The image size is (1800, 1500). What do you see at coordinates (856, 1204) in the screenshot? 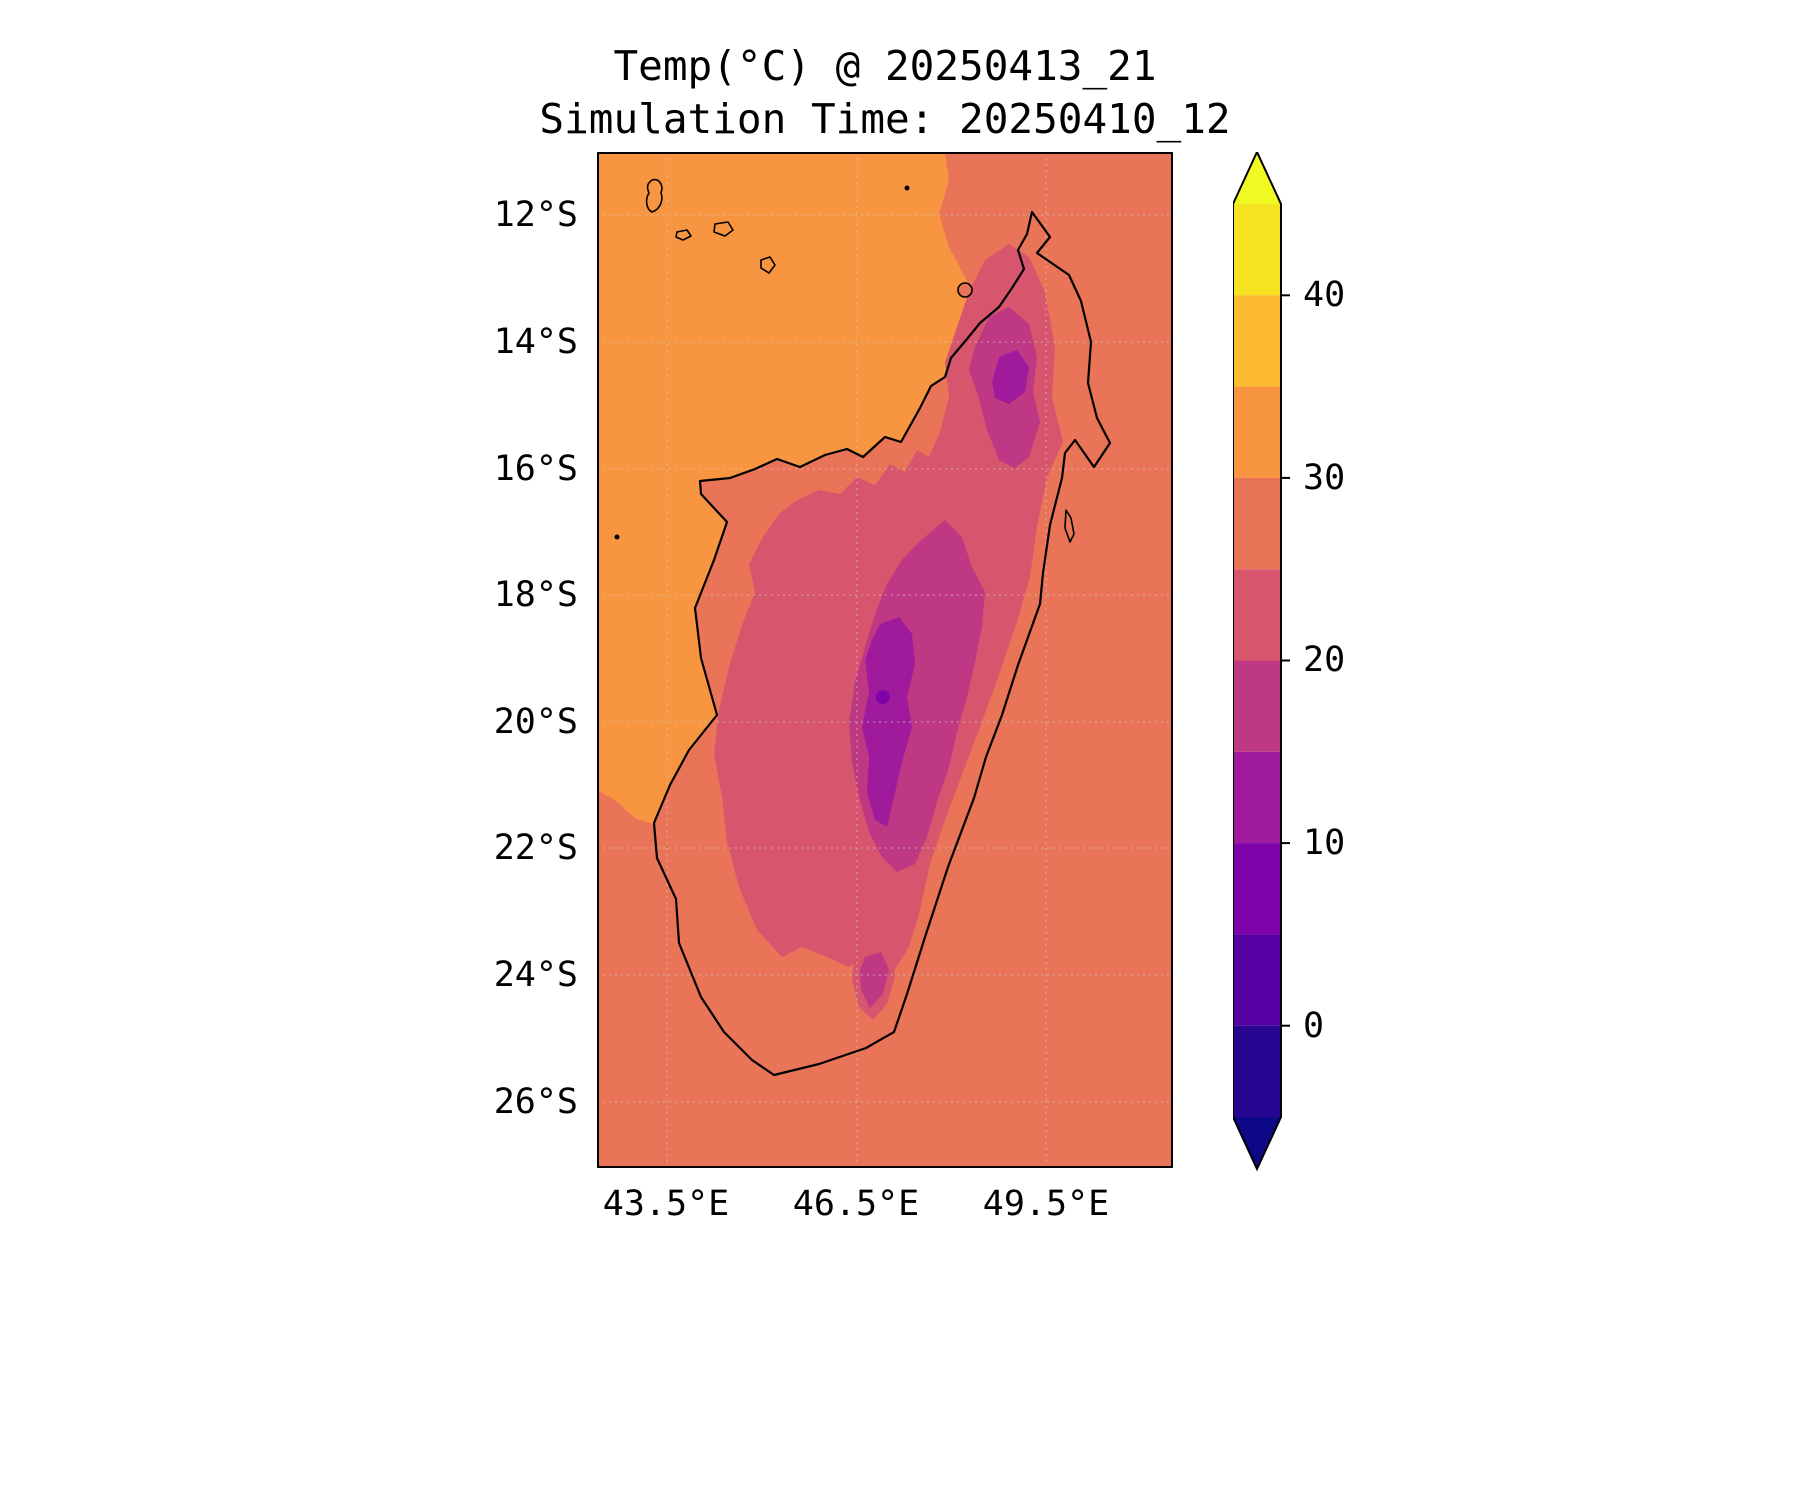
I see `xtick-46-5e: 46.5°E` at bounding box center [856, 1204].